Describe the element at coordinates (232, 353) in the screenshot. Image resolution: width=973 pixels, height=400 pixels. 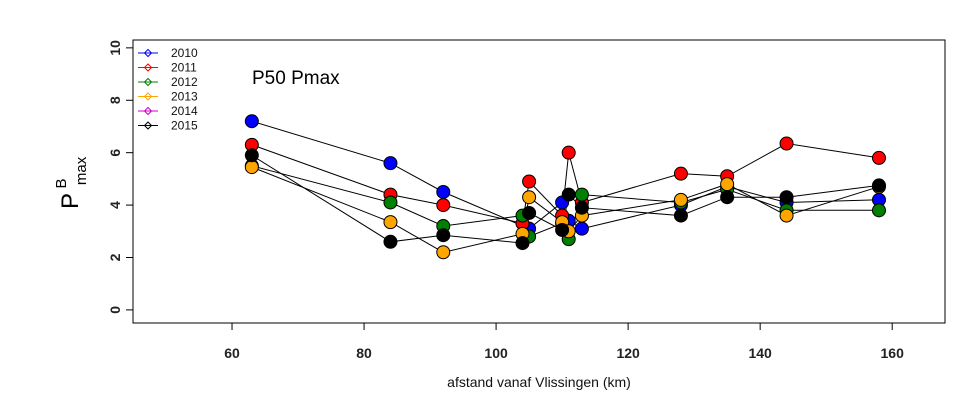
I see `x-tick-label: 60` at that location.